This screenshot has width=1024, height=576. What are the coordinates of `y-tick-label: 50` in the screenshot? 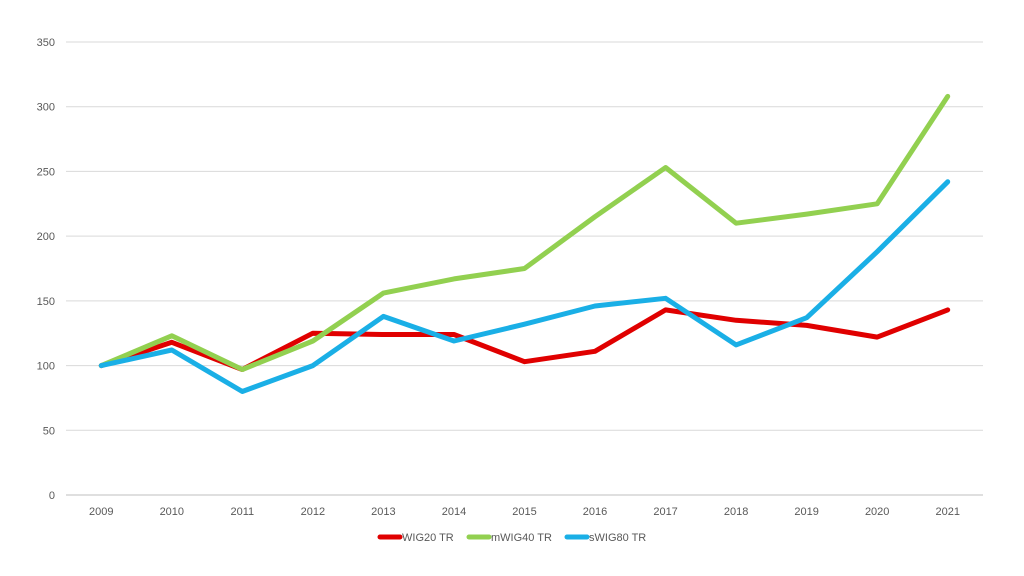 It's located at (49, 431).